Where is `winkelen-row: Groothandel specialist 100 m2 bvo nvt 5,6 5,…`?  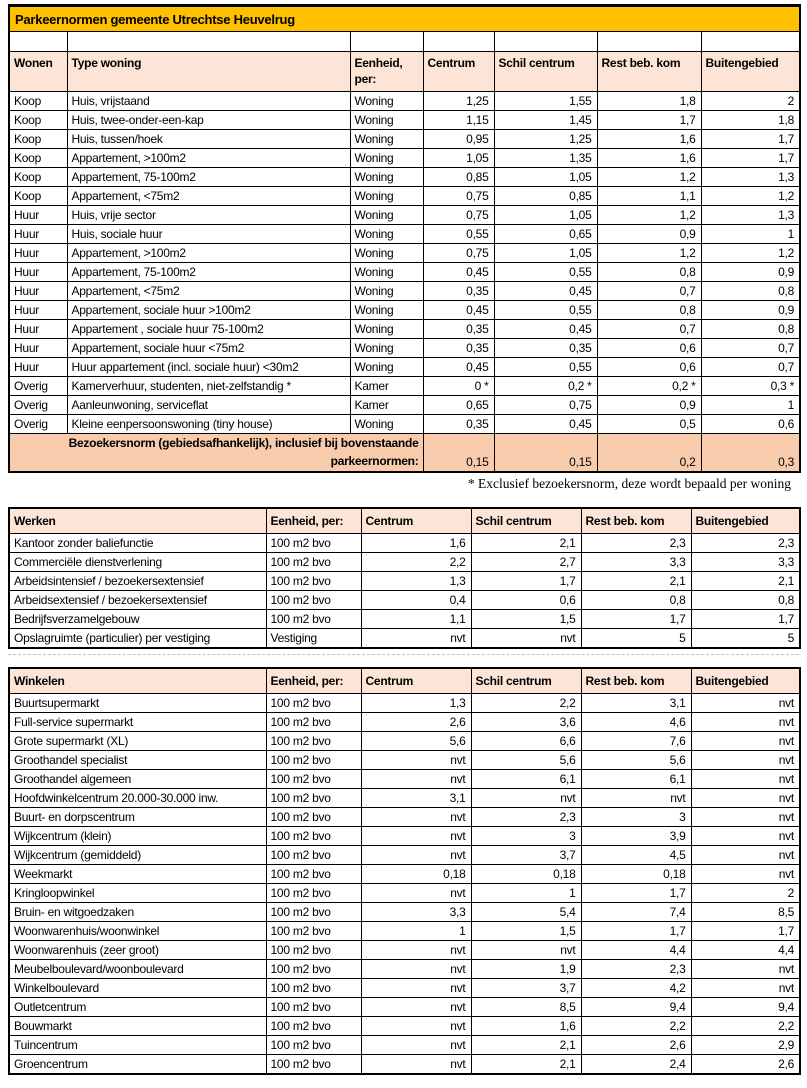
winkelen-row: Groothandel specialist 100 m2 bvo nvt 5,6 5,… is located at coordinates (404, 760).